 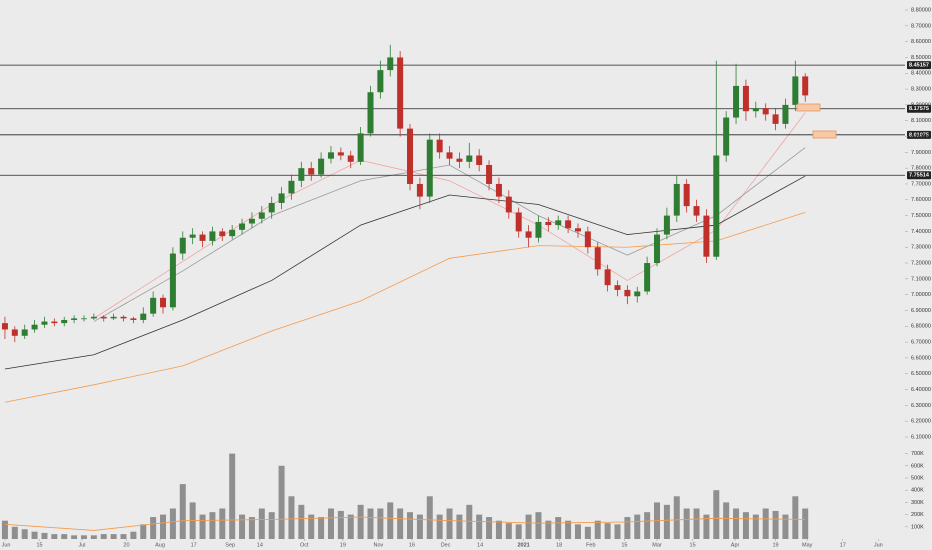 I want to click on x-tick-label: Jun, so click(x=878, y=545).